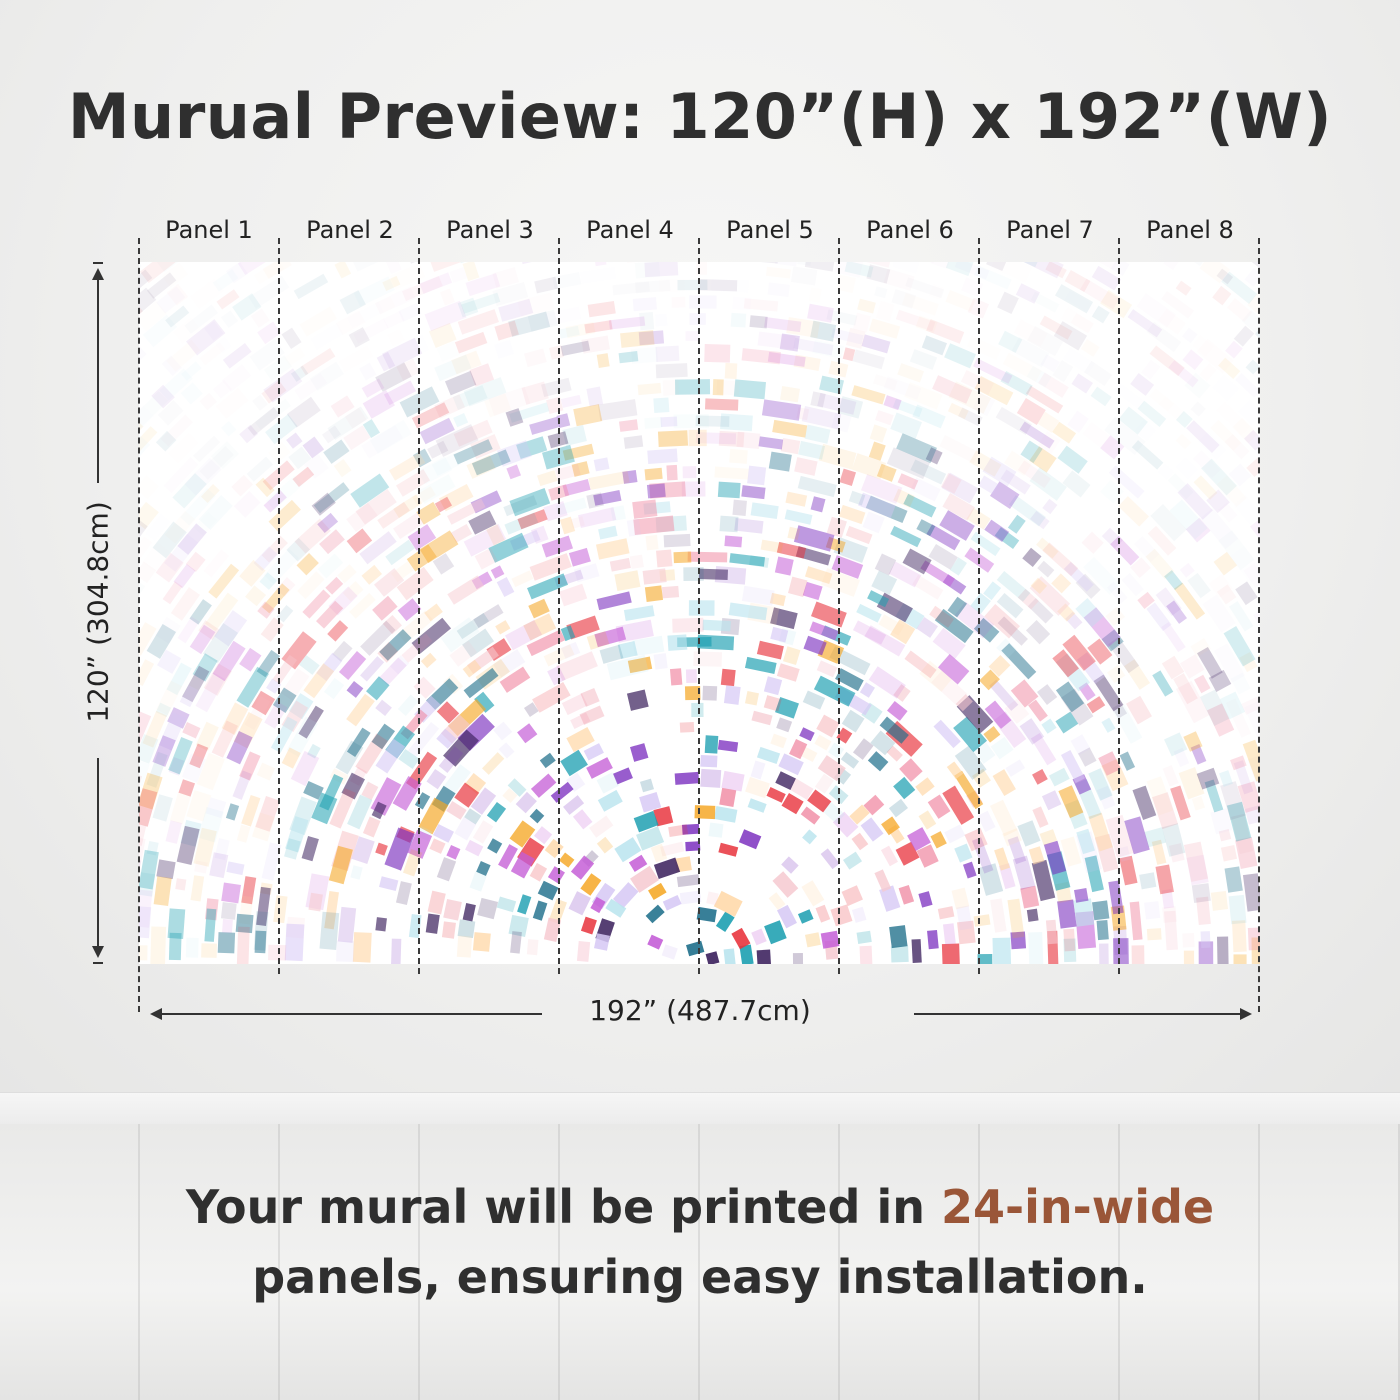 Image resolution: width=1400 pixels, height=1400 pixels. What do you see at coordinates (770, 230) in the screenshot?
I see `panel-label-5: Panel 5` at bounding box center [770, 230].